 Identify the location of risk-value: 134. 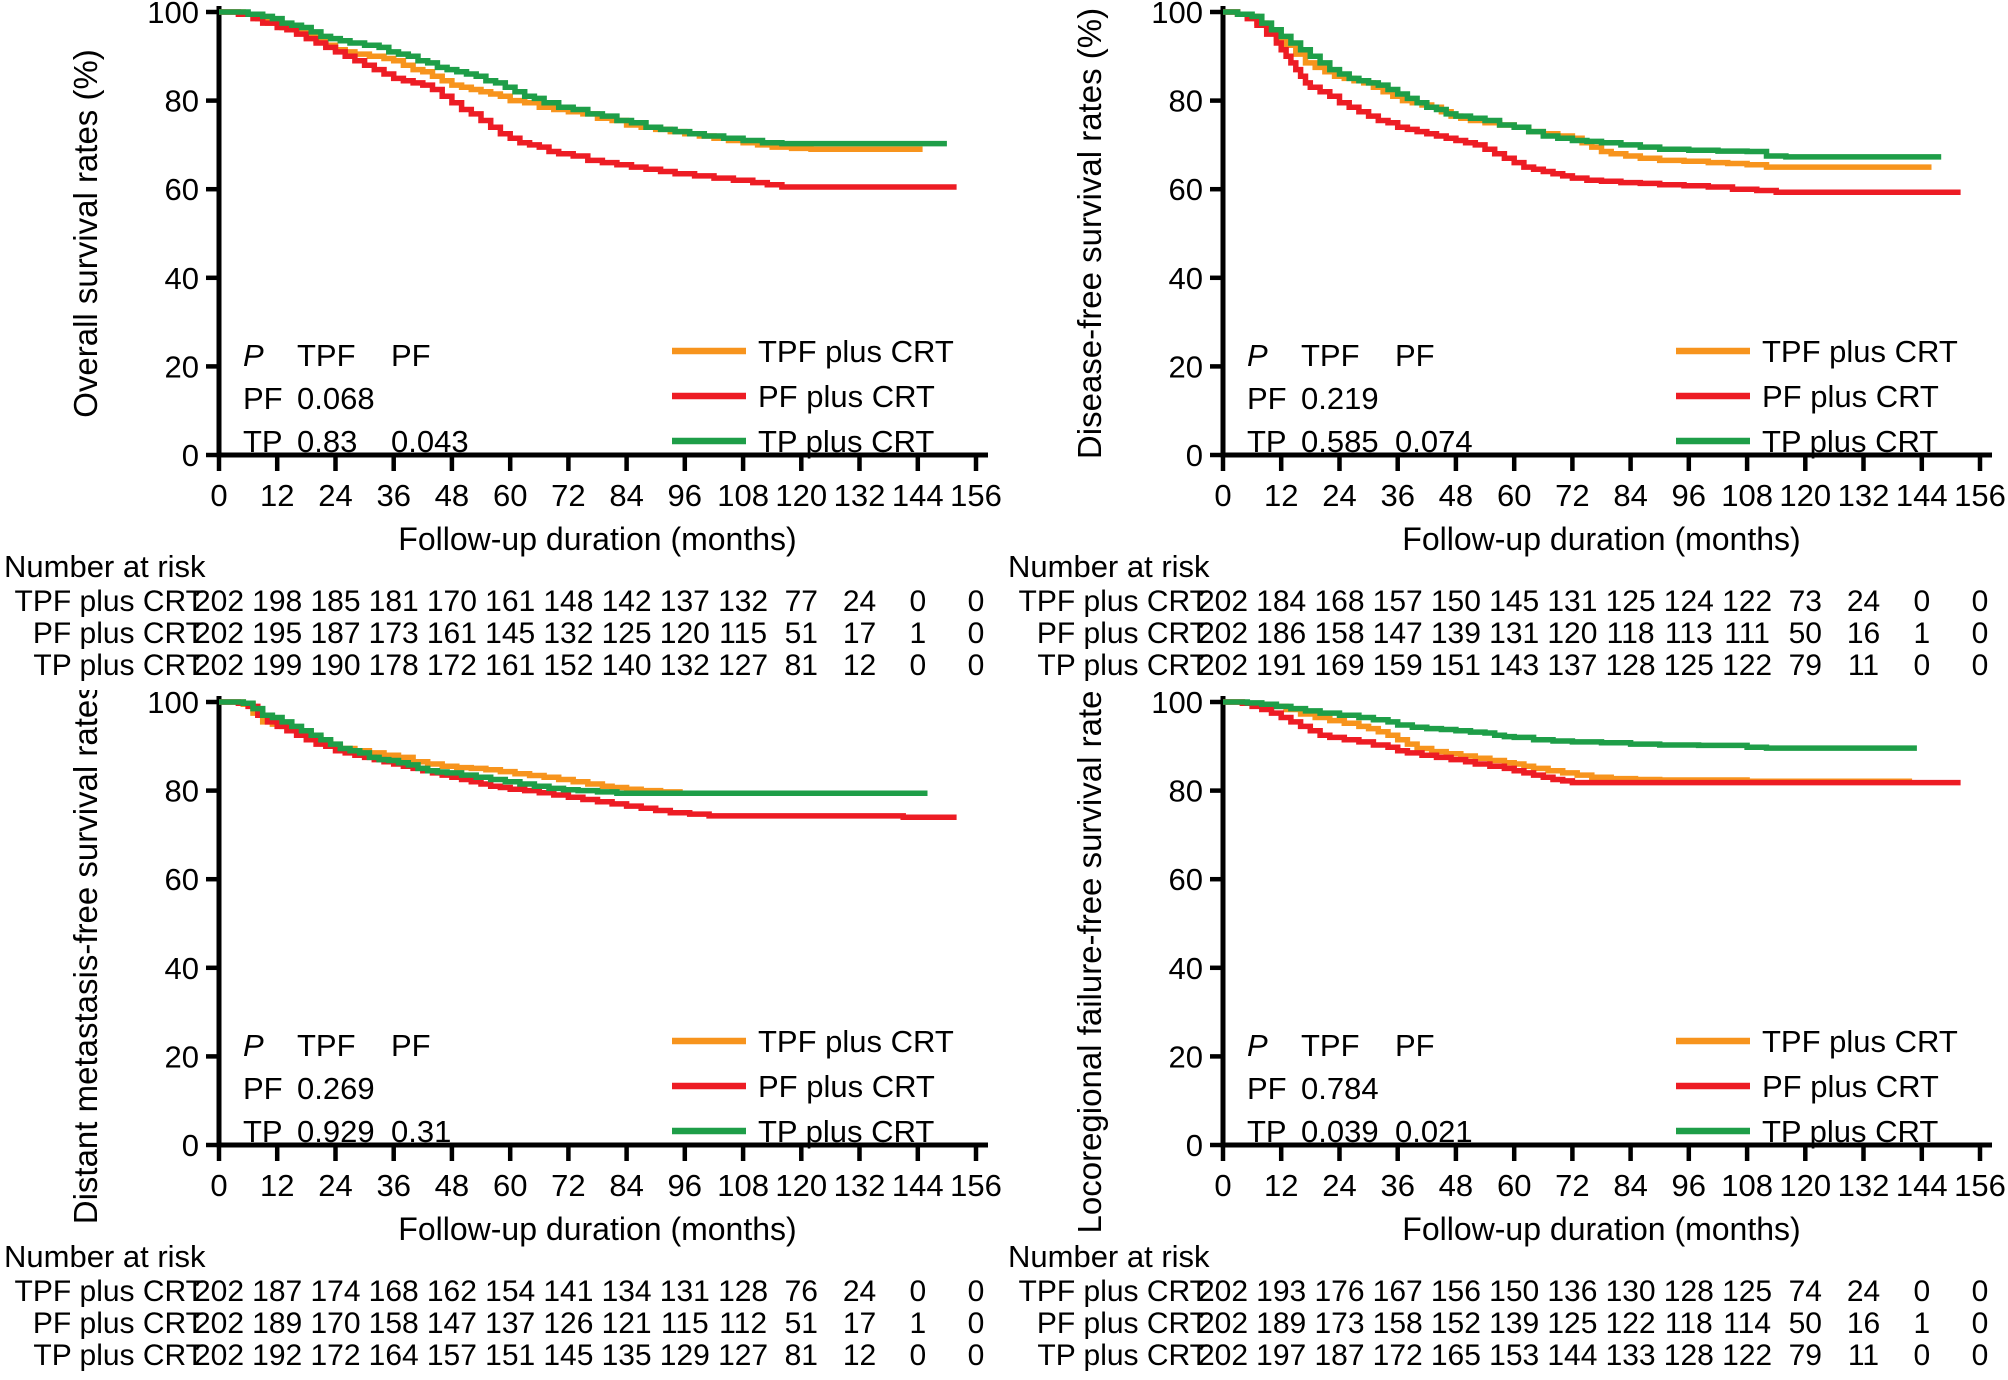
(627, 1291).